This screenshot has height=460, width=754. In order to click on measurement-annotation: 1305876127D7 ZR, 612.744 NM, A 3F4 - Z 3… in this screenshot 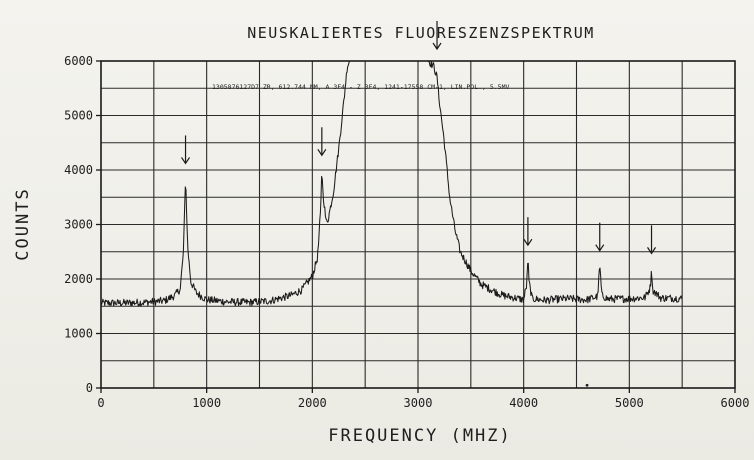, I will do `click(360, 87)`.